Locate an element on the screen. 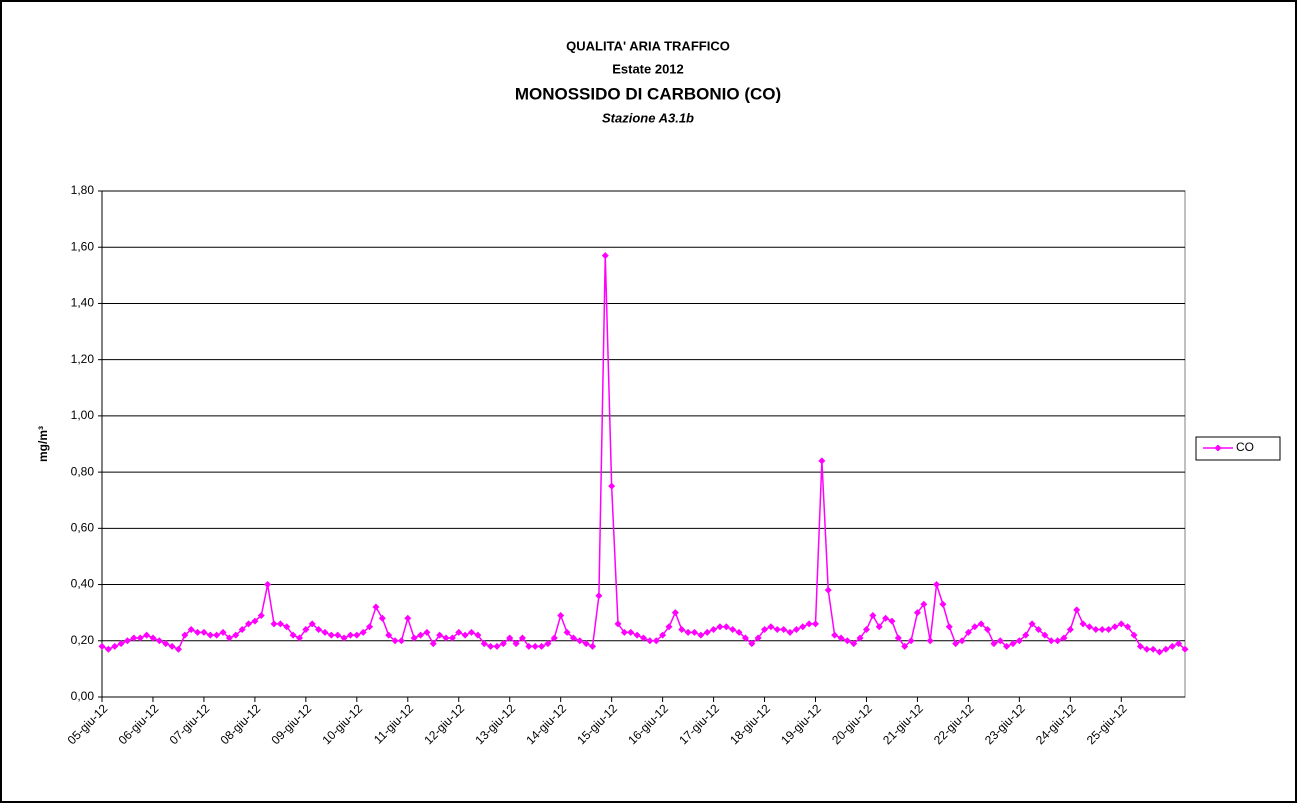 The image size is (1297, 803). chart-title: QUALITA' ARIA TRAFFICO is located at coordinates (648, 45).